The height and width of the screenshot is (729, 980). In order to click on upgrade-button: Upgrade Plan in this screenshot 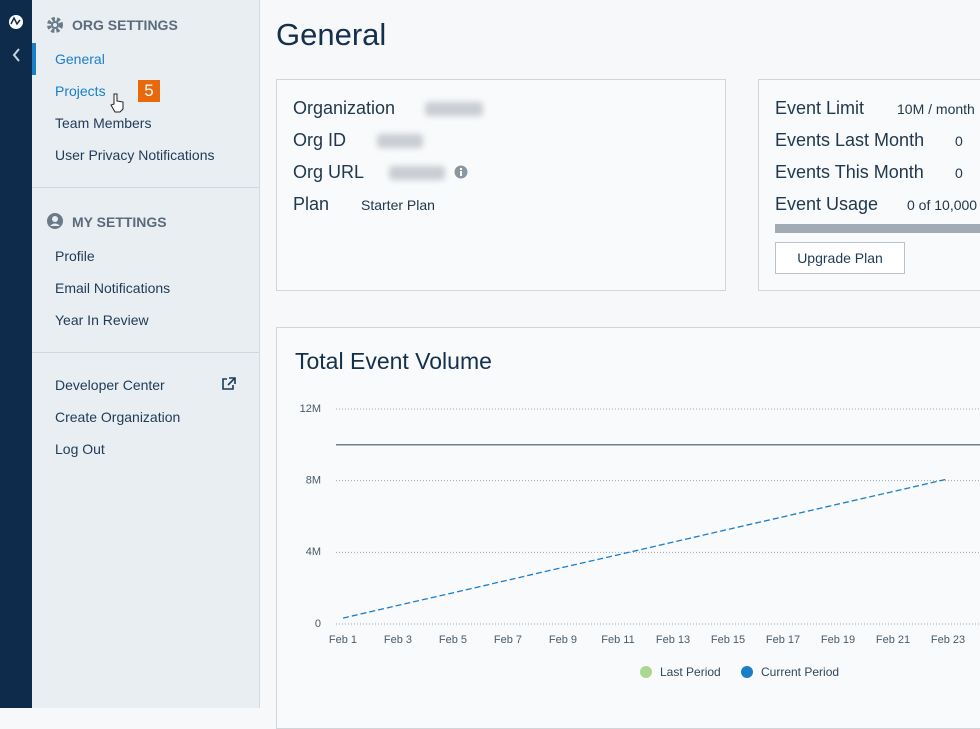, I will do `click(840, 258)`.